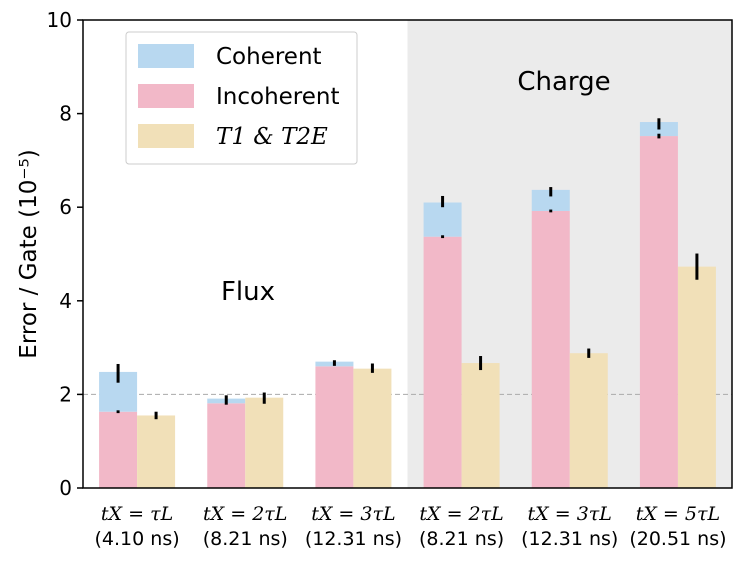  Describe the element at coordinates (65, 488) in the screenshot. I see `y-tick-label: 0` at that location.